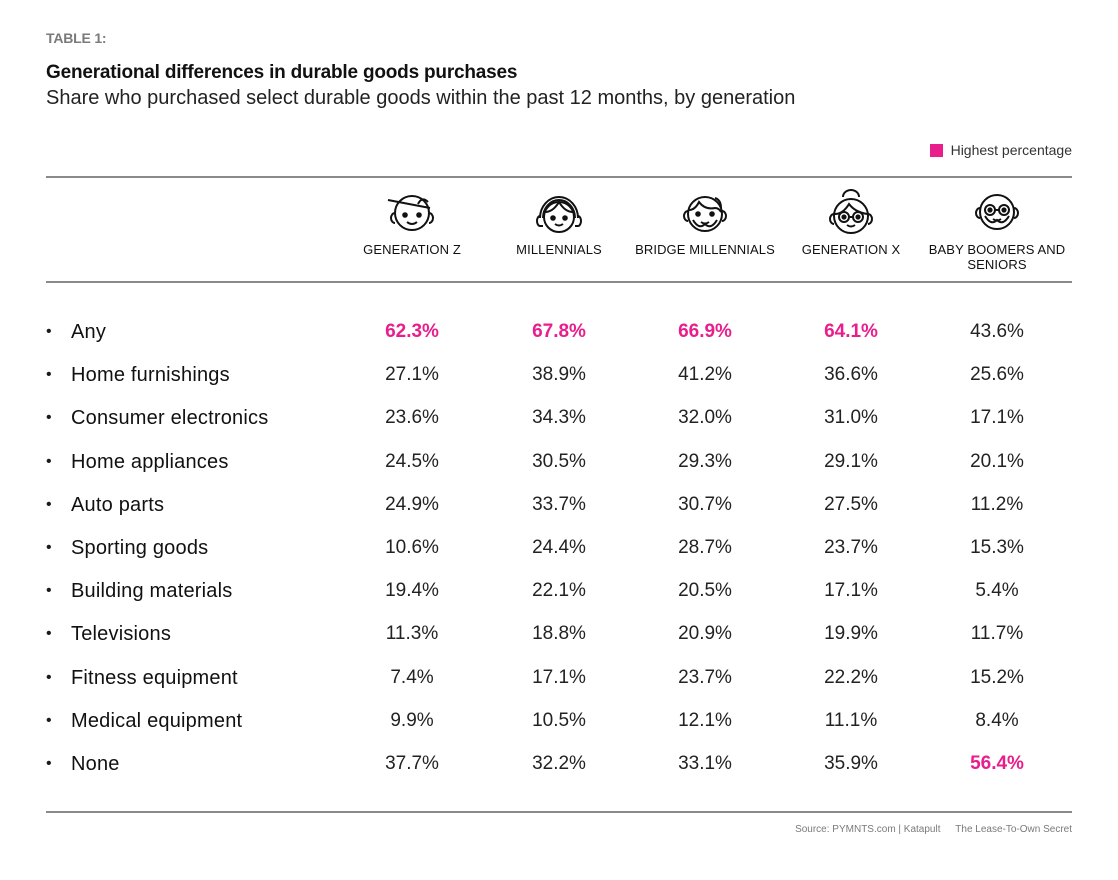 This screenshot has height=880, width=1118. I want to click on data-cell: 27.1%, so click(412, 375).